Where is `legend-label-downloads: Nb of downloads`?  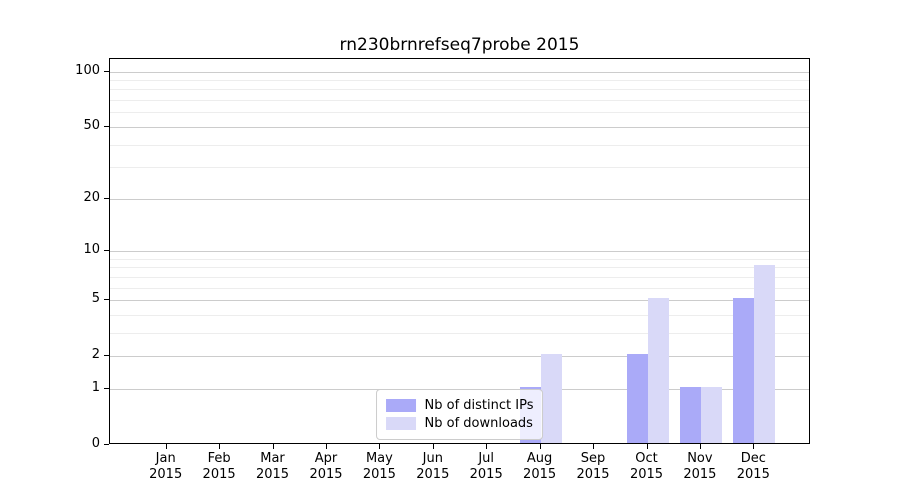 legend-label-downloads: Nb of downloads is located at coordinates (478, 423).